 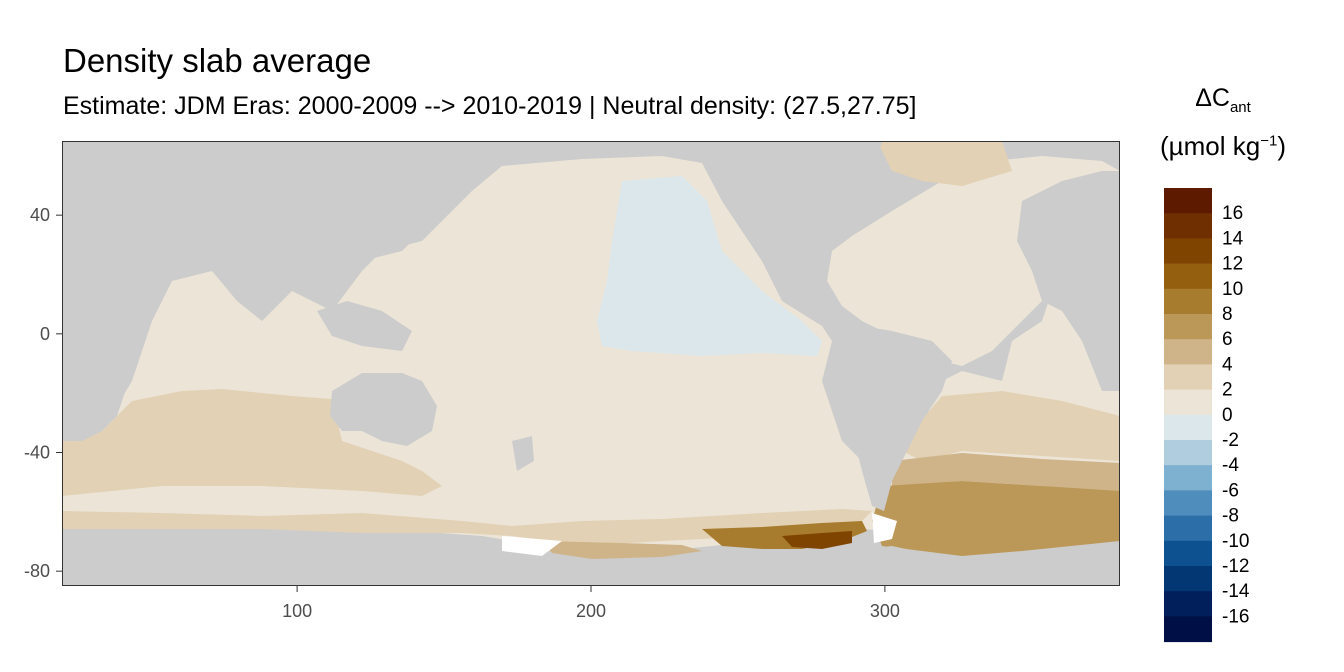 I want to click on north-america-landmass, so click(x=792, y=216).